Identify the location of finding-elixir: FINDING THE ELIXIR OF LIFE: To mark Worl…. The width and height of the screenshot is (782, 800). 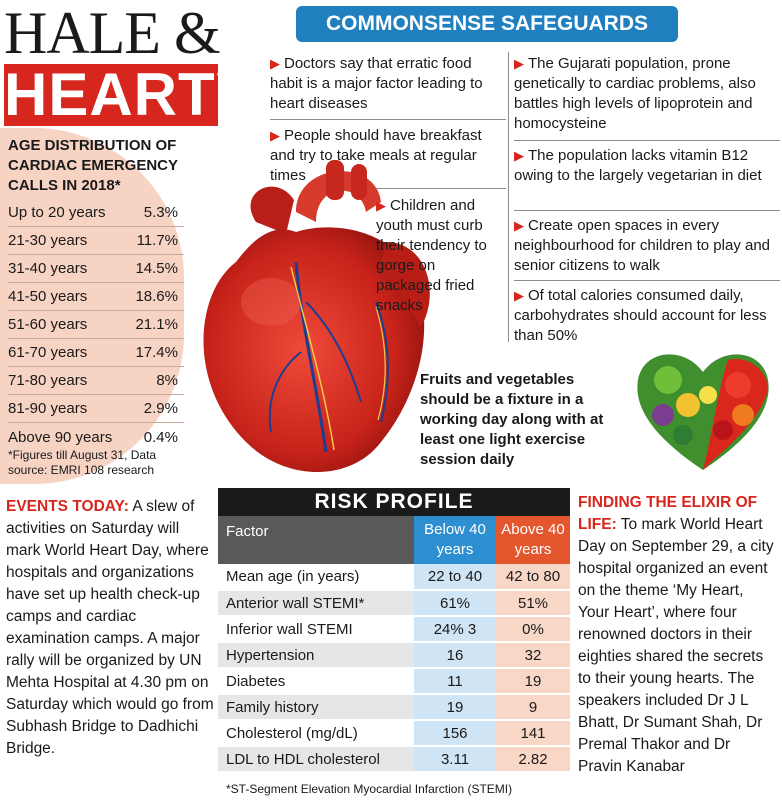
(678, 635).